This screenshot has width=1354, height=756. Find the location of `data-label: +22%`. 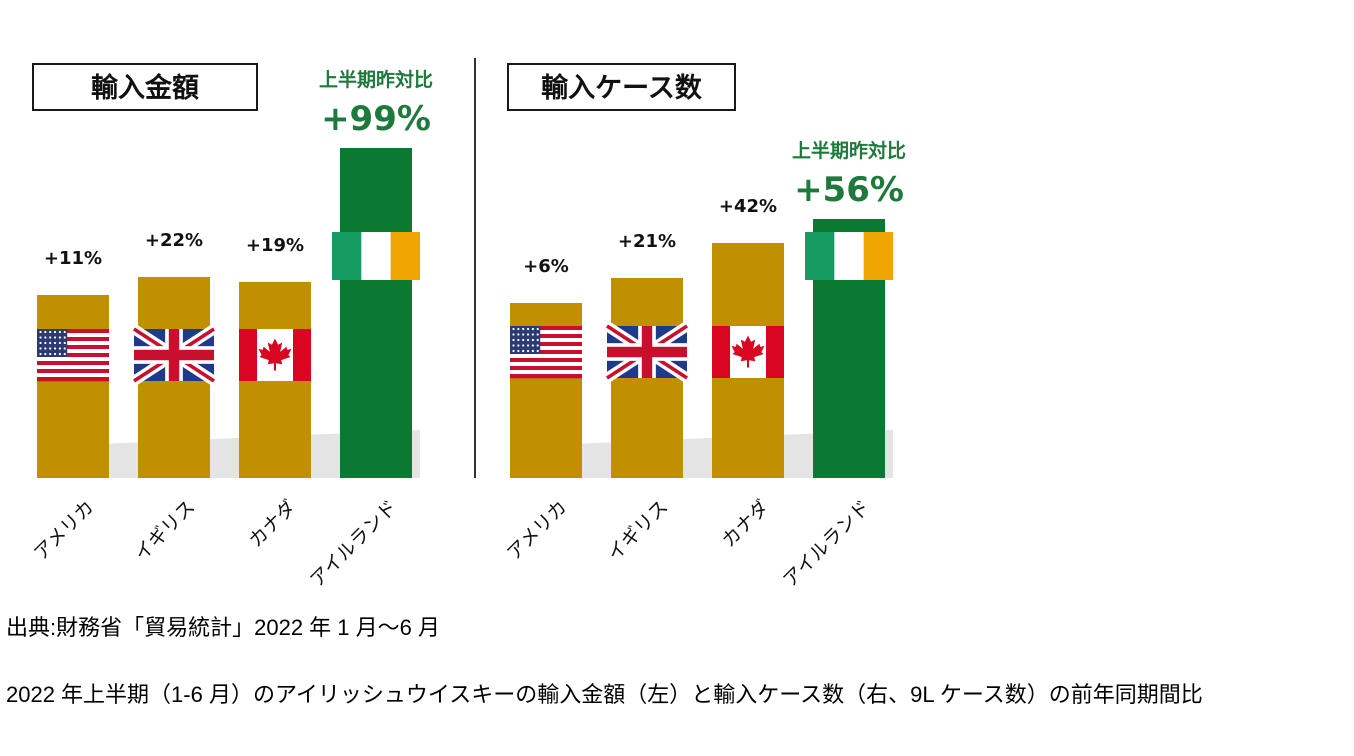

data-label: +22% is located at coordinates (174, 240).